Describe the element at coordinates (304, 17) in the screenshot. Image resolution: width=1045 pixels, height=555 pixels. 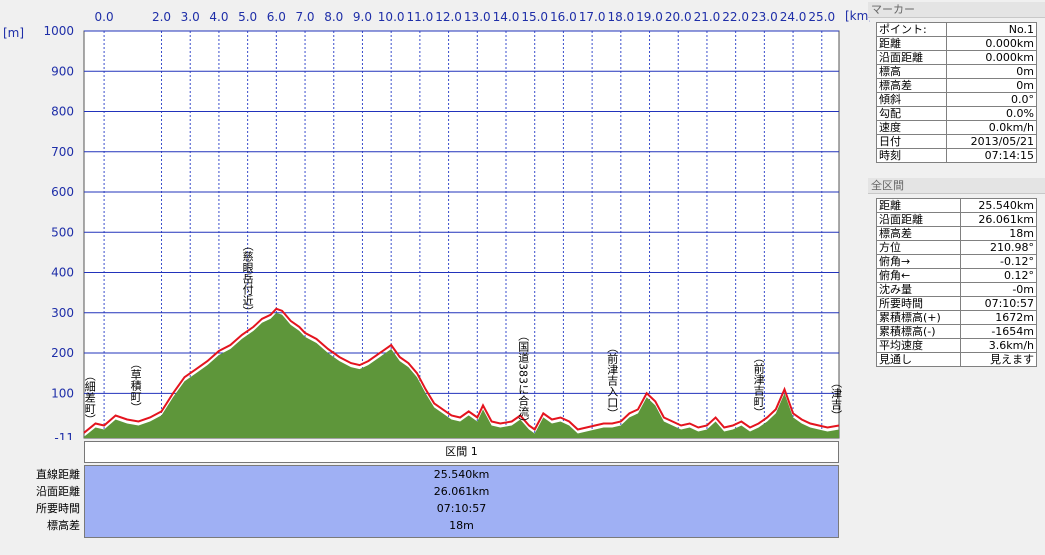
I see `x-tick-label: 7.0` at that location.